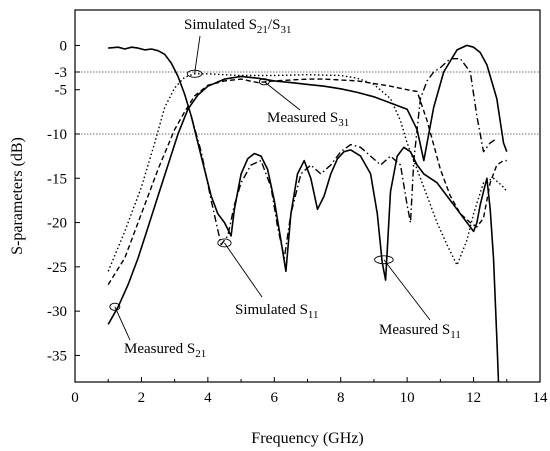 The image size is (550, 451). What do you see at coordinates (61, 91) in the screenshot?
I see `y-tick-label: -5` at bounding box center [61, 91].